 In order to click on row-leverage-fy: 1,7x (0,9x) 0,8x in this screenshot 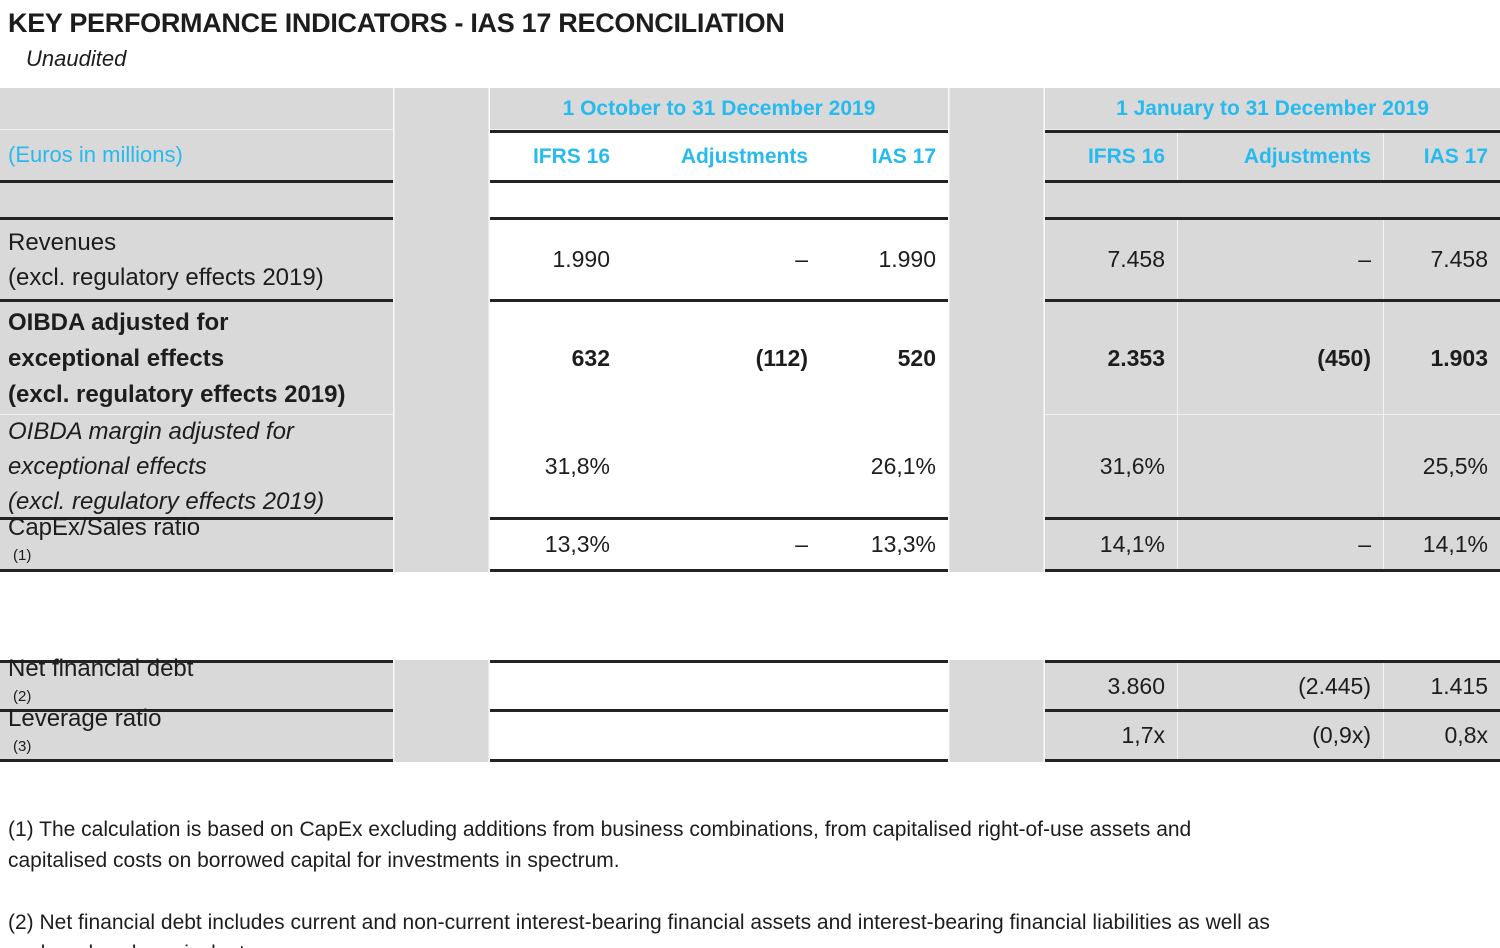, I will do `click(1272, 737)`.